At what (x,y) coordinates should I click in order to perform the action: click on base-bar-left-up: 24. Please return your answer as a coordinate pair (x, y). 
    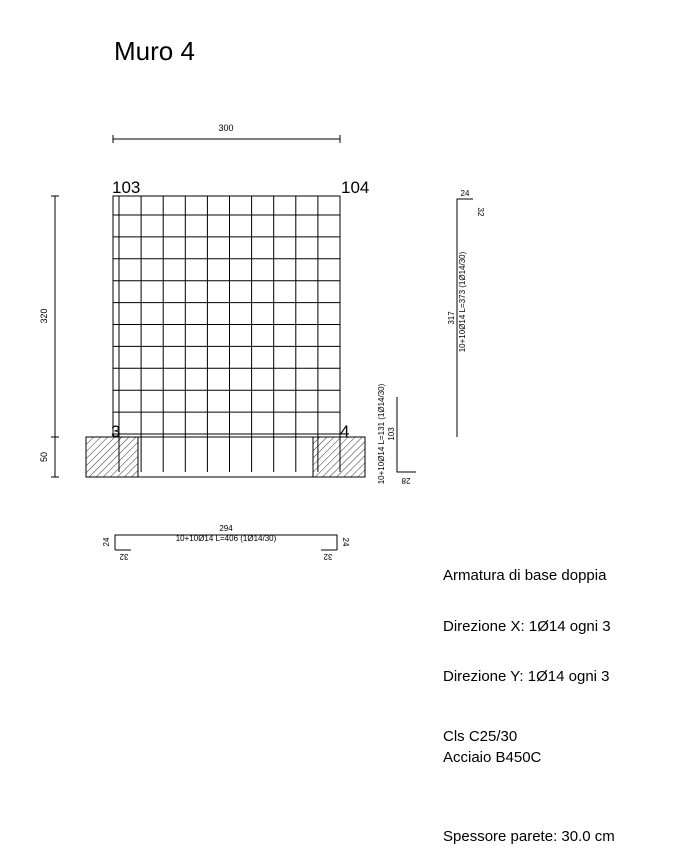
    Looking at the image, I should click on (106, 541).